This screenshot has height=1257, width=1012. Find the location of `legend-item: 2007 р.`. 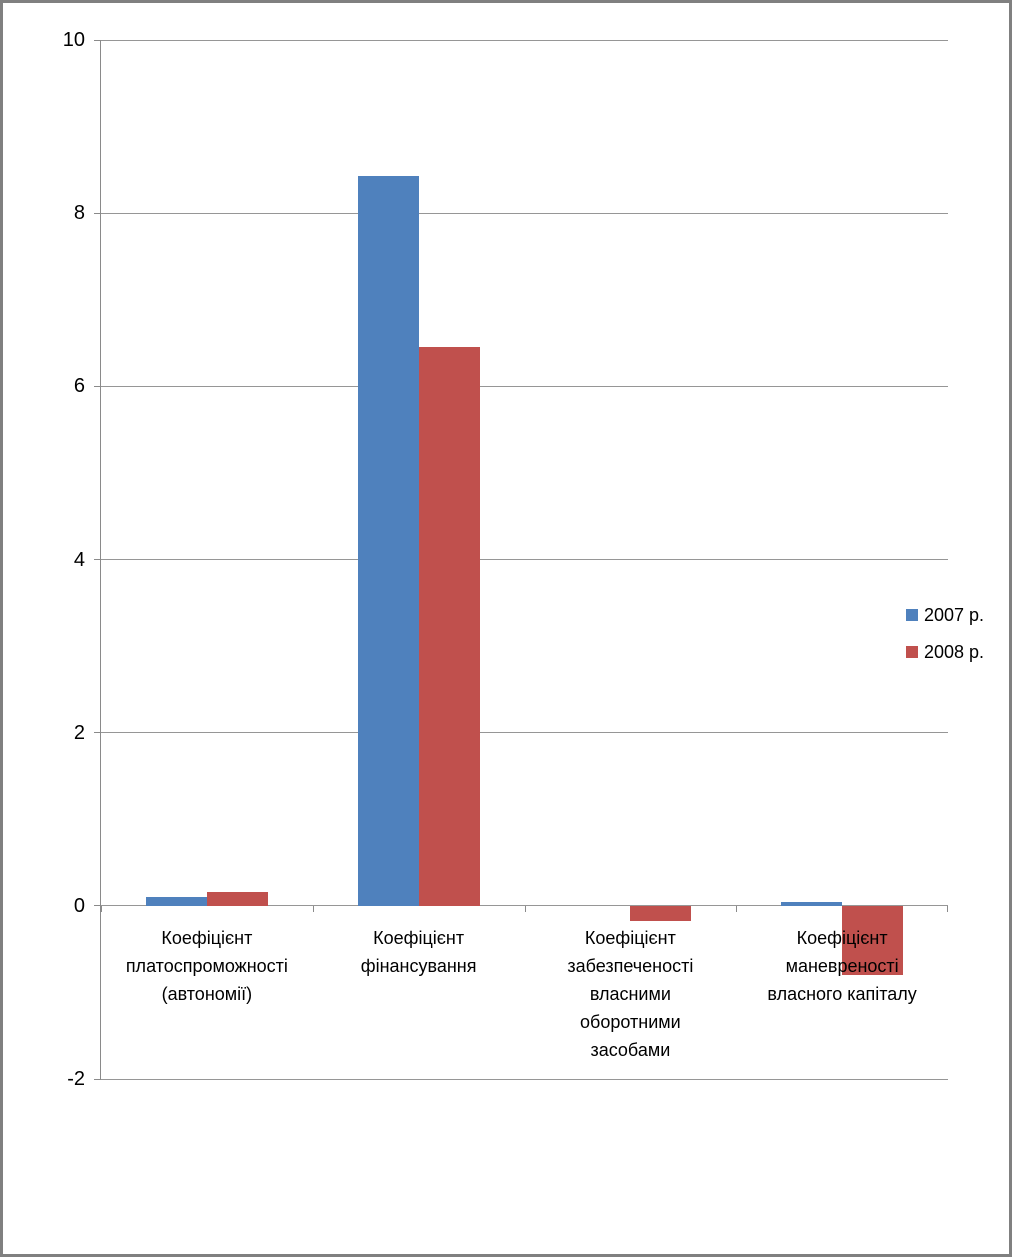

legend-item: 2007 р. is located at coordinates (945, 615).